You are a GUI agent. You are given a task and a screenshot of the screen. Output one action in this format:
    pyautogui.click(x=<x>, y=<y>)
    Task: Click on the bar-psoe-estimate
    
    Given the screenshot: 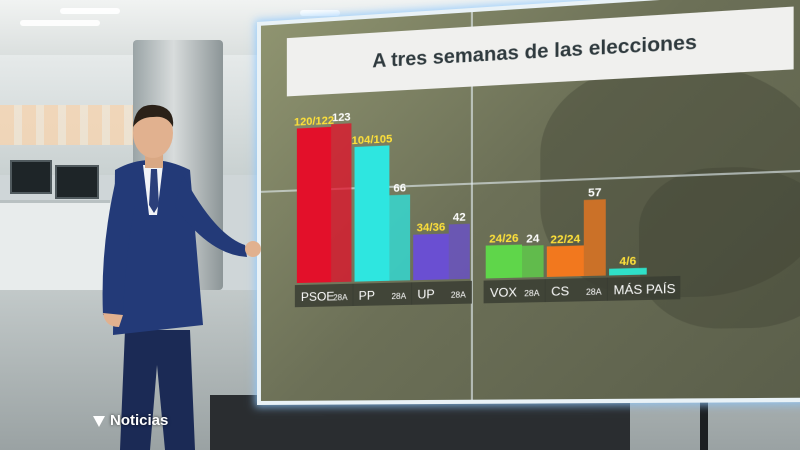 What is the action you would take?
    pyautogui.click(x=314, y=205)
    